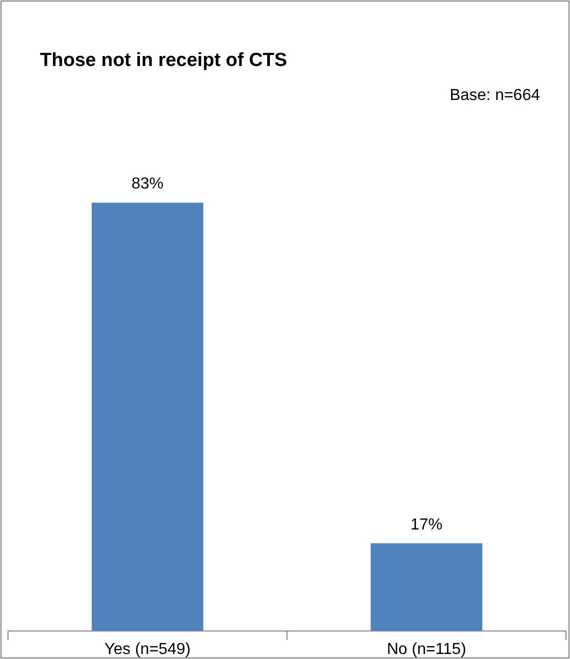  Describe the element at coordinates (426, 649) in the screenshot. I see `x-tick-label: No (n=115)` at that location.